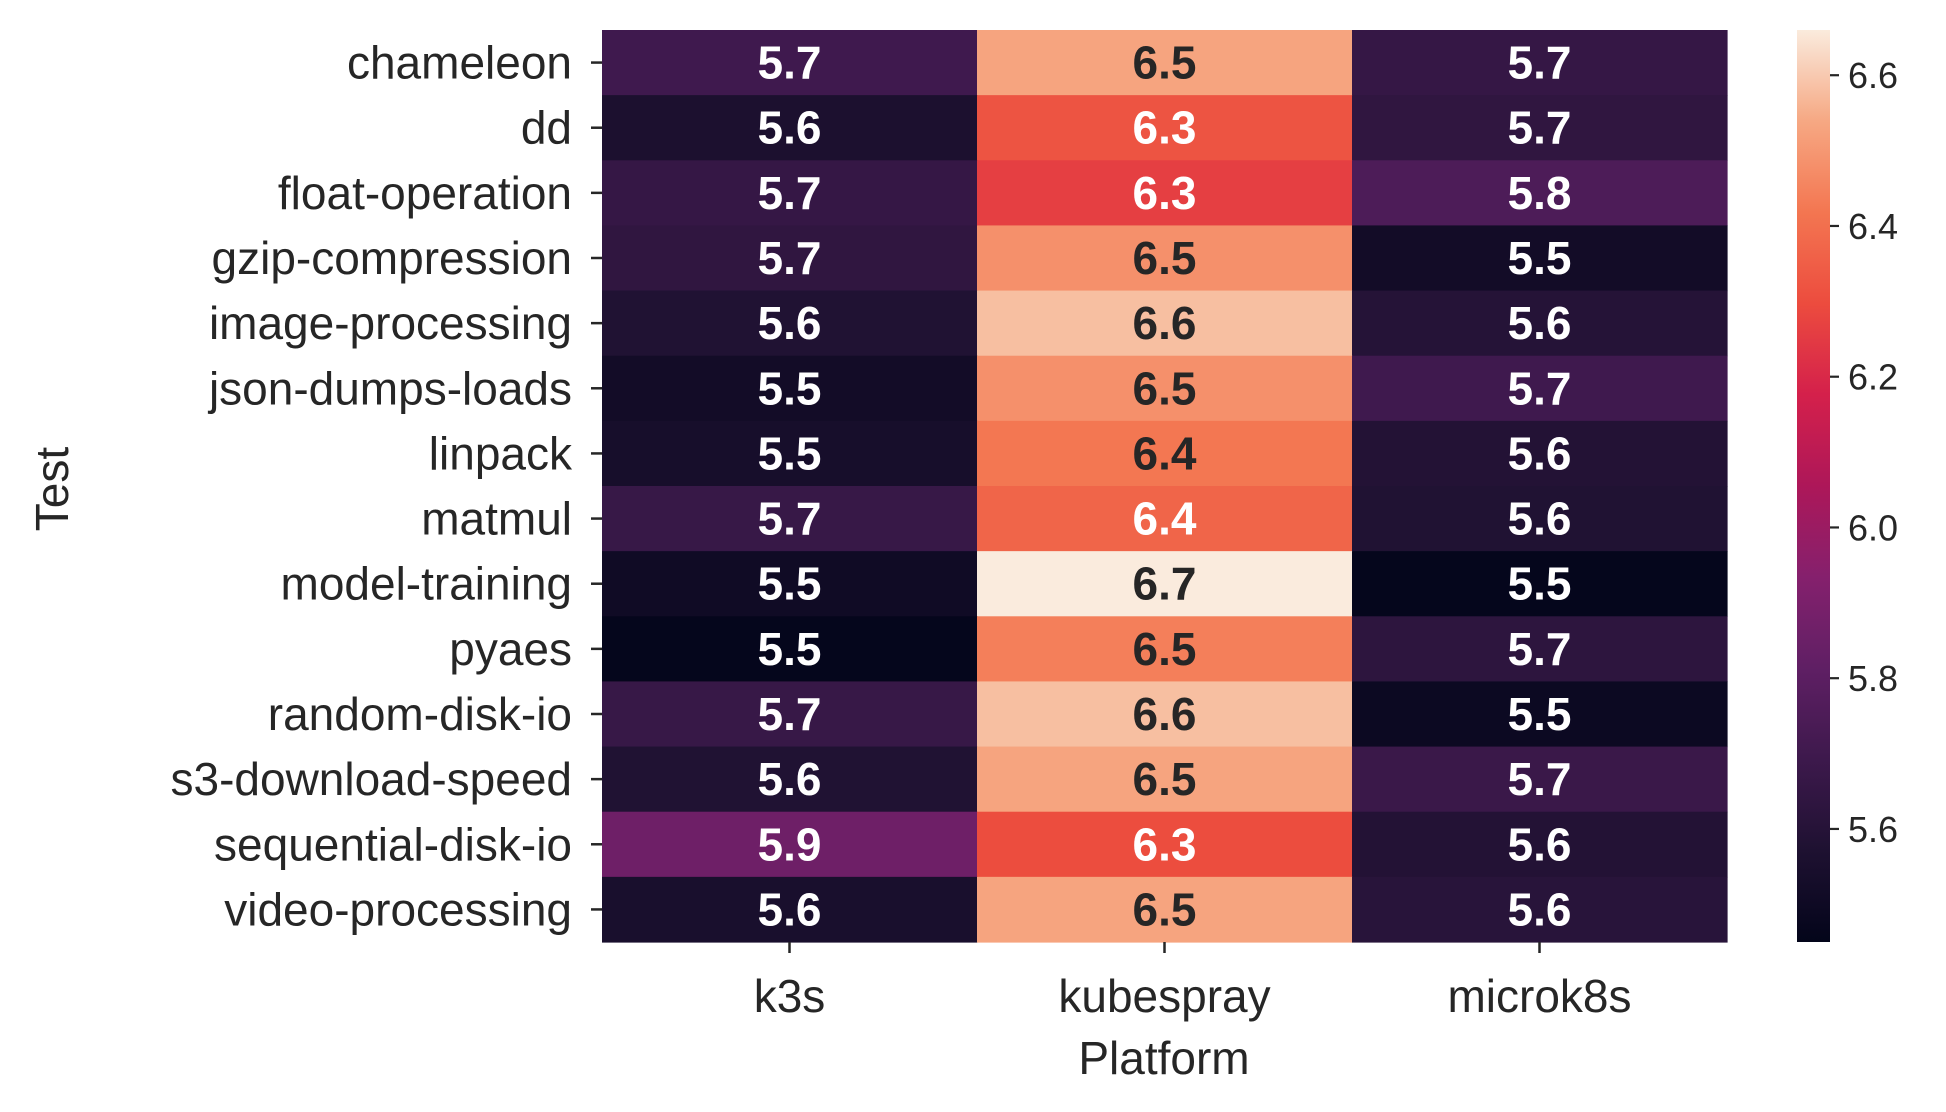  Describe the element at coordinates (52, 489) in the screenshot. I see `y-axis-title: Test` at that location.